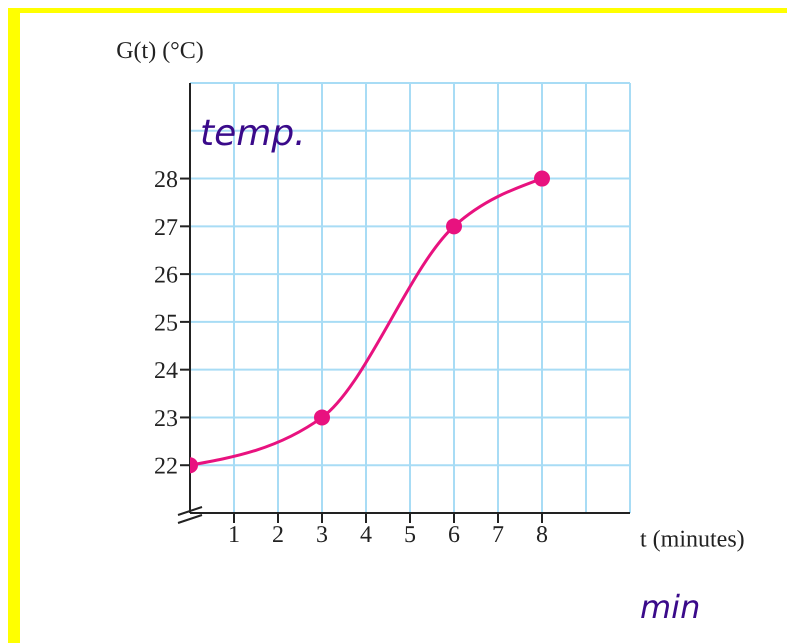 The width and height of the screenshot is (787, 643). What do you see at coordinates (410, 535) in the screenshot?
I see `x-tick-label: 5` at bounding box center [410, 535].